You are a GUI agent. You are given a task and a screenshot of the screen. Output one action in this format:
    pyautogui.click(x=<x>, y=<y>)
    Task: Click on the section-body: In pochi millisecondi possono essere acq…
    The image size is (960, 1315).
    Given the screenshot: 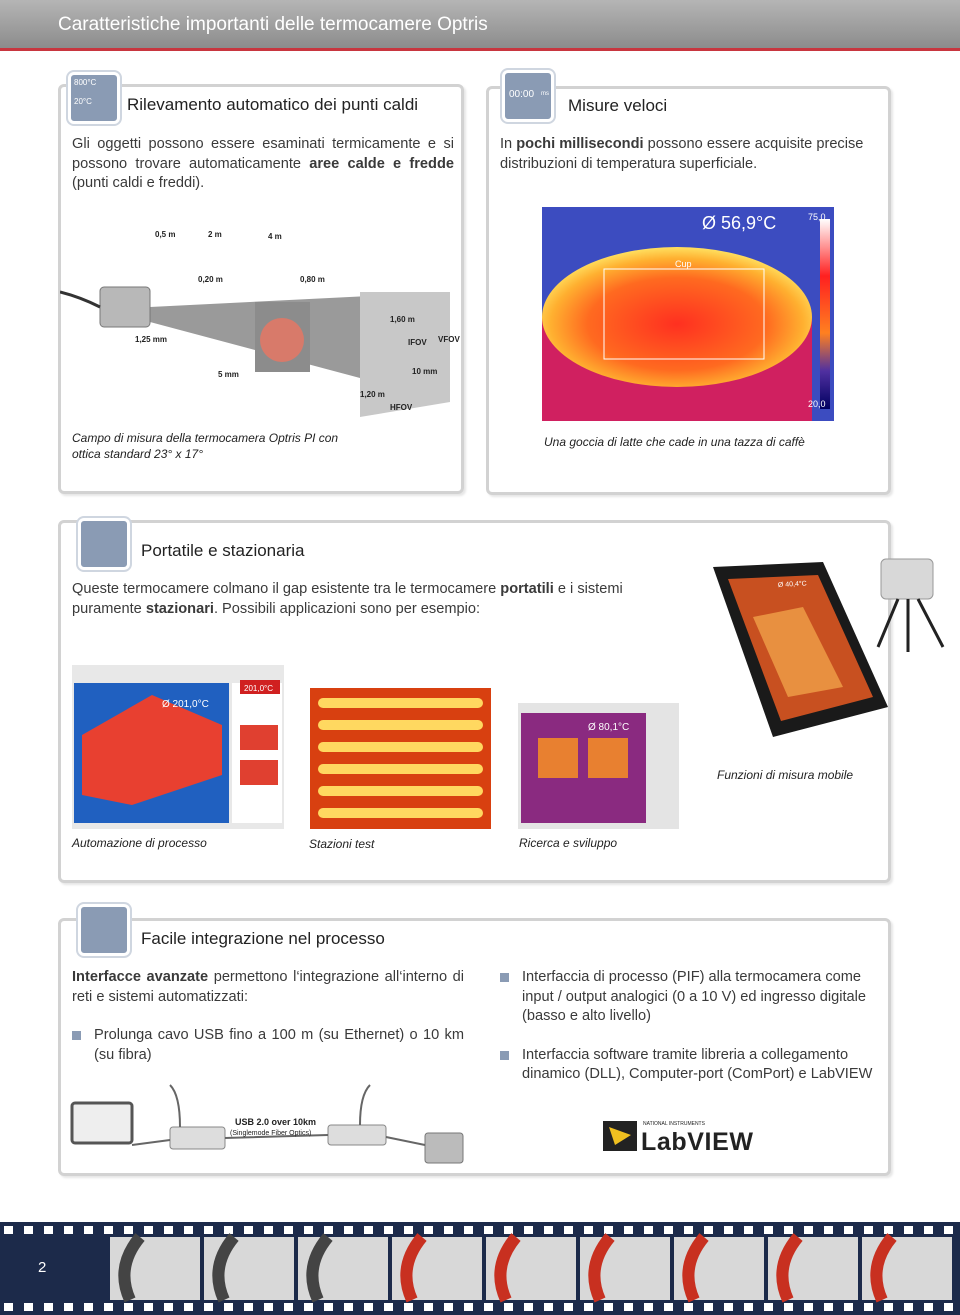 What is the action you would take?
    pyautogui.click(x=690, y=154)
    